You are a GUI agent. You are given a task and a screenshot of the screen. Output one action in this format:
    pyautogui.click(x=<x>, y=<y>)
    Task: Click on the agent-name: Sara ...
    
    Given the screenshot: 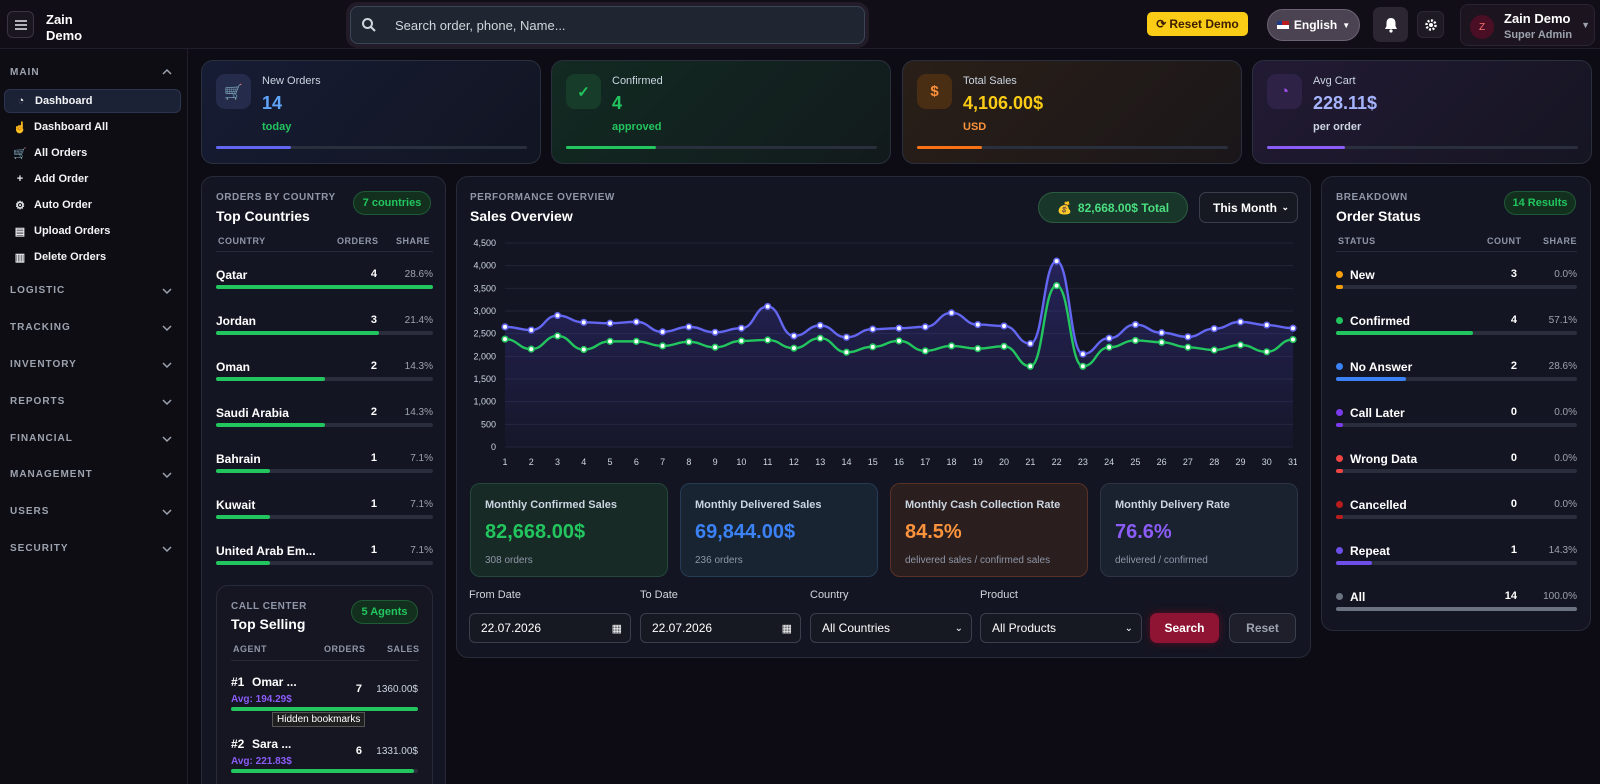 What is the action you would take?
    pyautogui.click(x=272, y=744)
    